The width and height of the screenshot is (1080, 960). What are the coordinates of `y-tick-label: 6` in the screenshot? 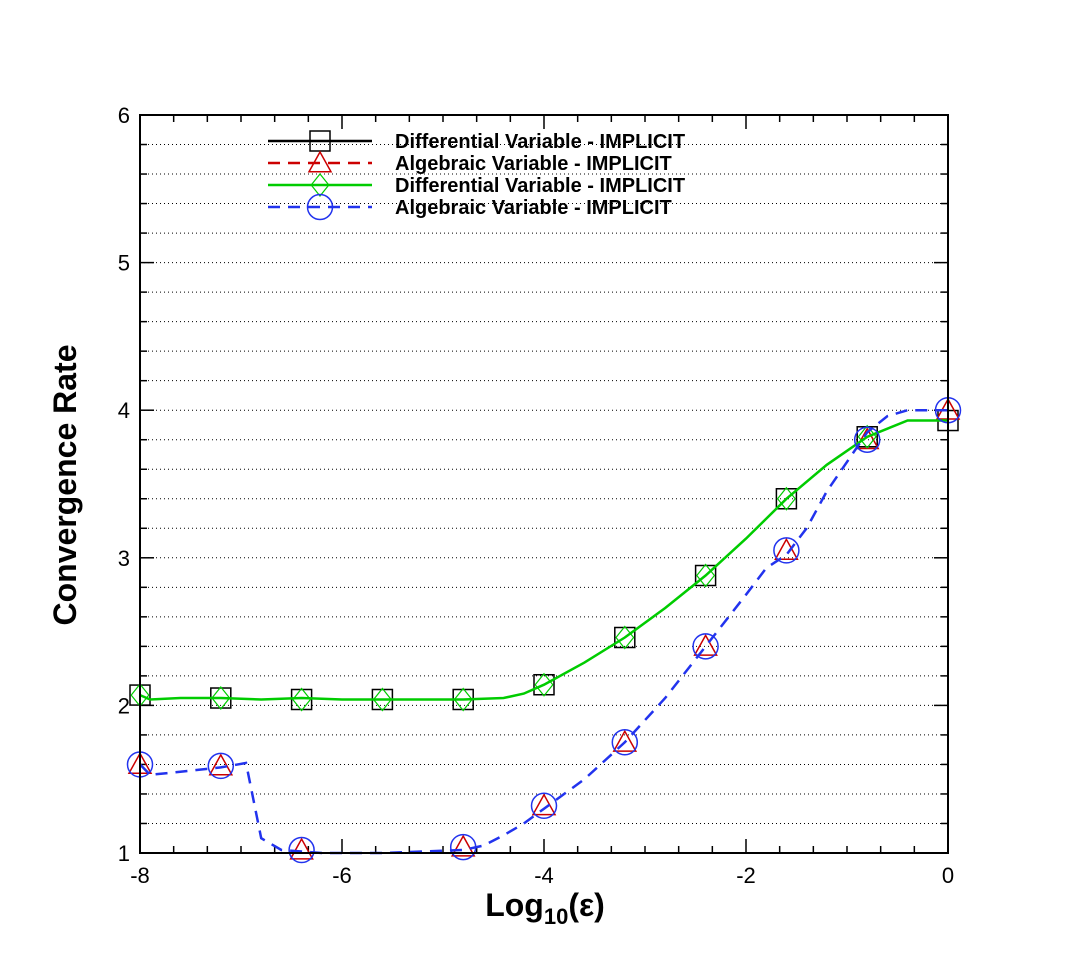 It's located at (124, 115).